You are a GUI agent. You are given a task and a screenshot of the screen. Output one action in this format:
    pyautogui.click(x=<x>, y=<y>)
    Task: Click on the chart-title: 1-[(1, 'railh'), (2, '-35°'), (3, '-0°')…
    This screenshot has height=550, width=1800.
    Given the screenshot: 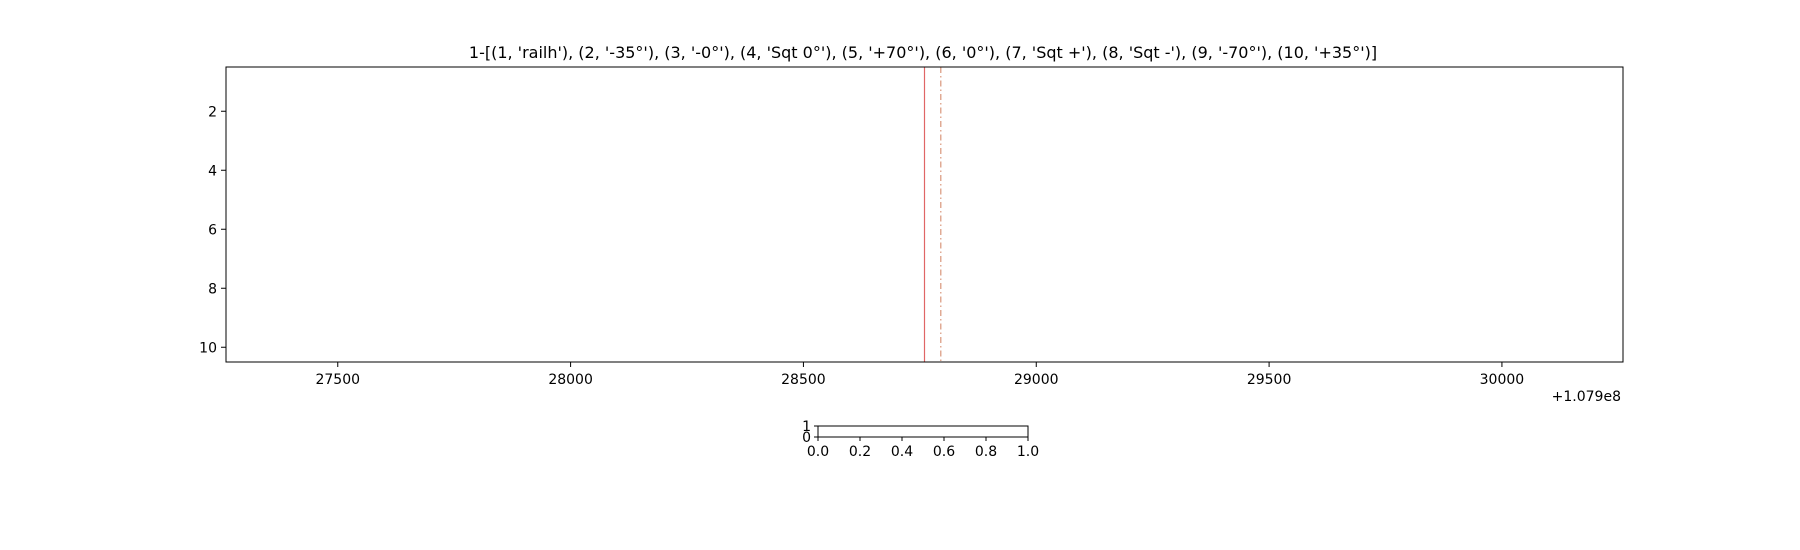 What is the action you would take?
    pyautogui.click(x=923, y=52)
    